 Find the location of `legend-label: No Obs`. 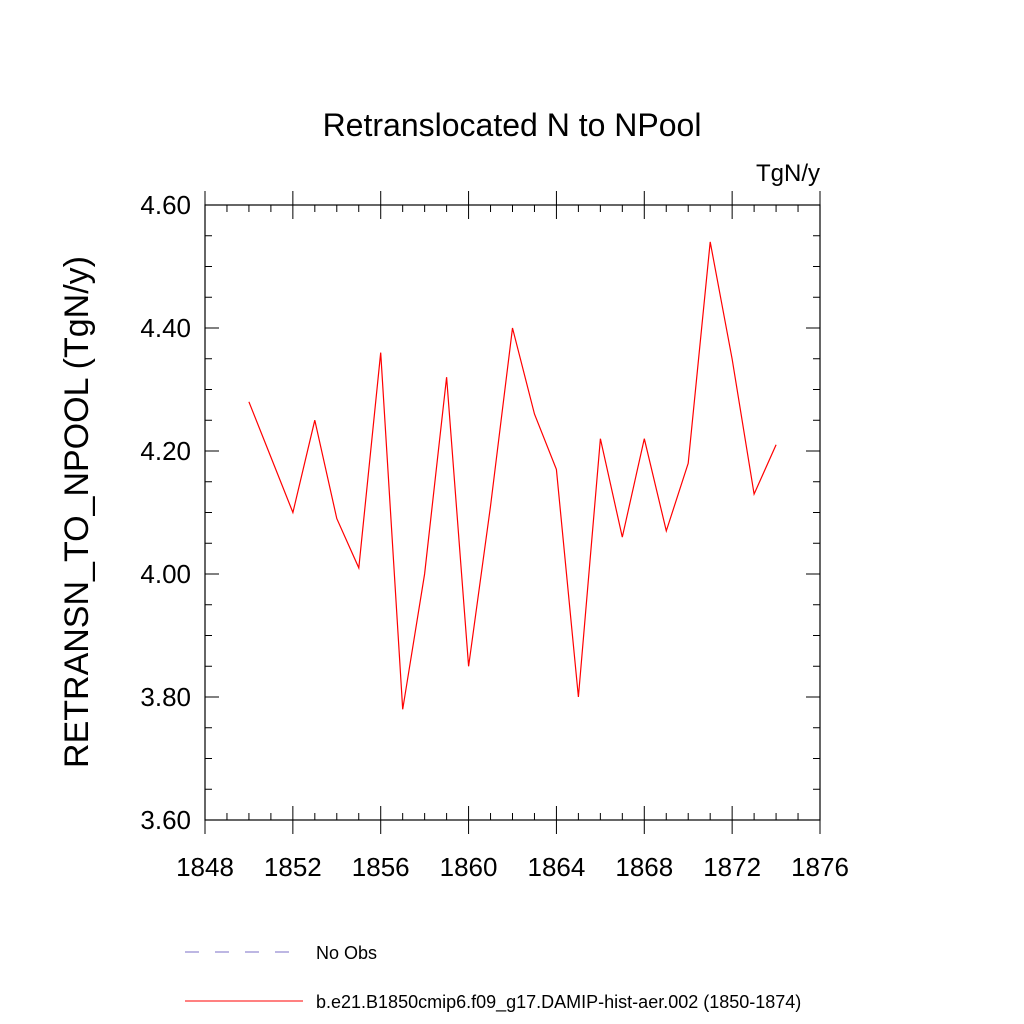

legend-label: No Obs is located at coordinates (346, 953).